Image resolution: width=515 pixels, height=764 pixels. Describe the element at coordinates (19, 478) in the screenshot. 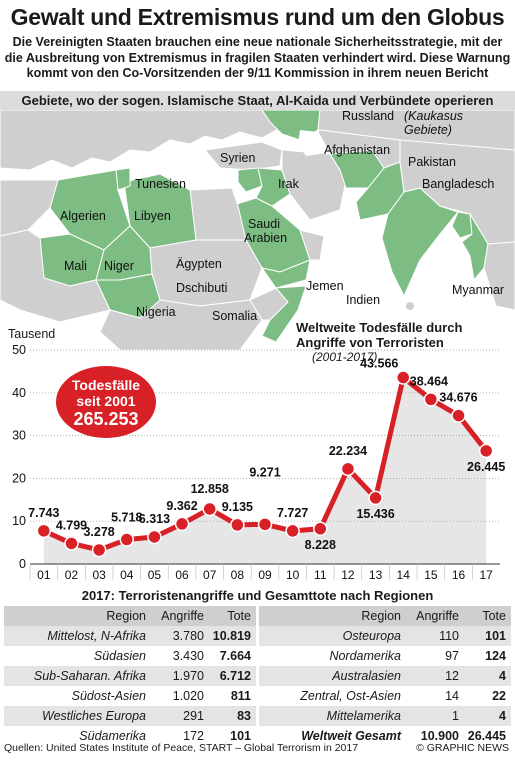

I see `y-tick-label: 20` at that location.